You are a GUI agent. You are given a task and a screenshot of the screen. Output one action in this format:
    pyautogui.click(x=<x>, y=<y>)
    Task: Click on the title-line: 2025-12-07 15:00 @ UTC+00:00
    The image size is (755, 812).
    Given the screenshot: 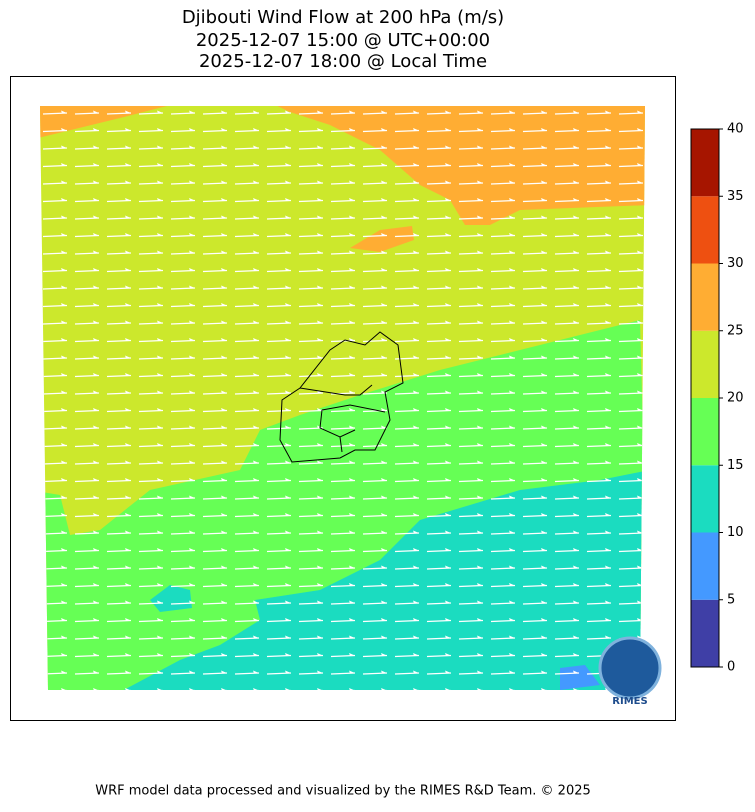 What is the action you would take?
    pyautogui.click(x=343, y=40)
    